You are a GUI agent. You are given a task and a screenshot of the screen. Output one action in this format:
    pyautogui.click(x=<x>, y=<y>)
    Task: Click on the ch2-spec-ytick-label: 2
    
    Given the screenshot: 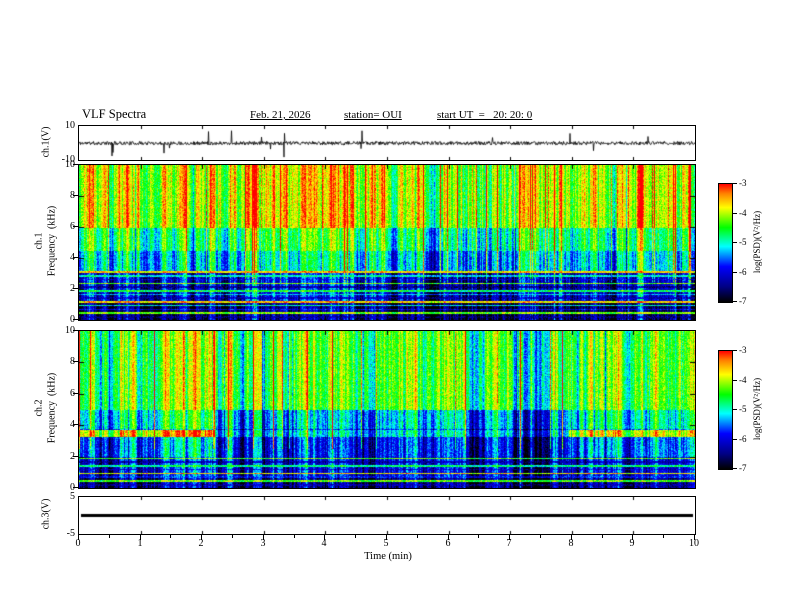 What is the action you would take?
    pyautogui.click(x=63, y=456)
    